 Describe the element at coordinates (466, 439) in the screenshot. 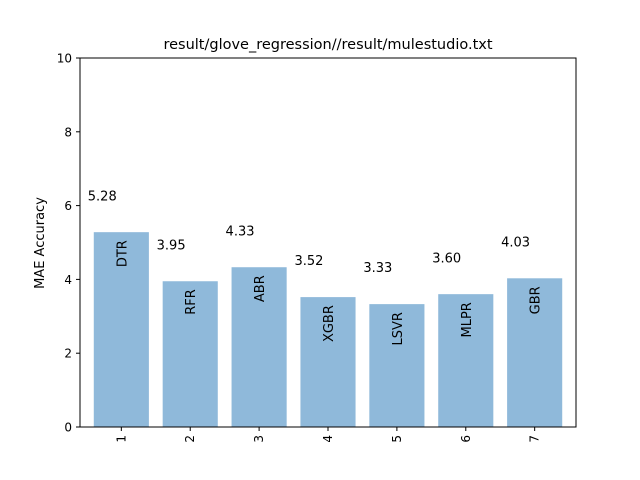

I see `x-tick-label: 6` at that location.